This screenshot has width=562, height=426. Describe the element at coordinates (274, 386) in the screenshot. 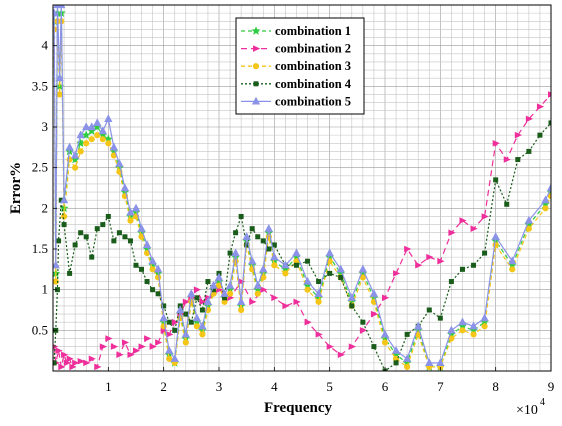

I see `x-tick-label: 4` at that location.